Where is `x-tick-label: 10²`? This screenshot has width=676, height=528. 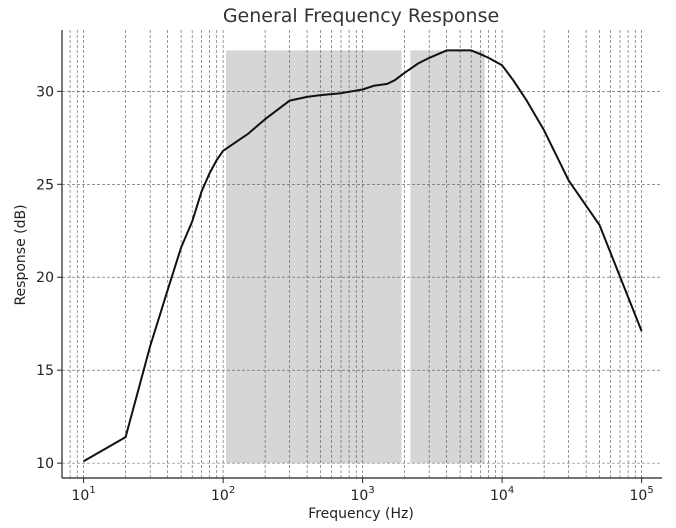 x-tick-label: 10² is located at coordinates (223, 494).